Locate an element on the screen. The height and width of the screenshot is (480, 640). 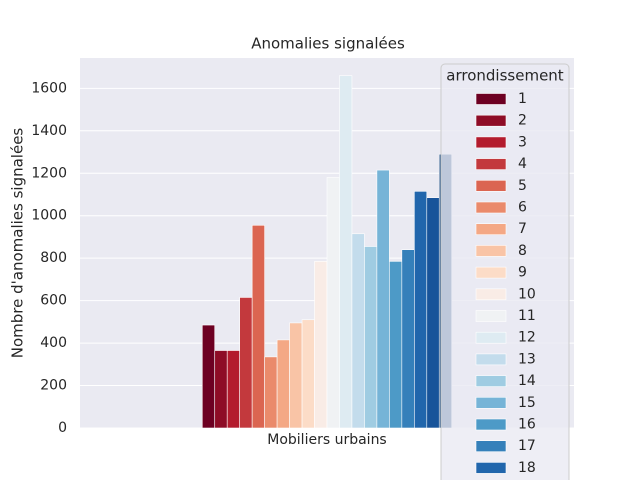
legend-label: 17 is located at coordinates (527, 446).